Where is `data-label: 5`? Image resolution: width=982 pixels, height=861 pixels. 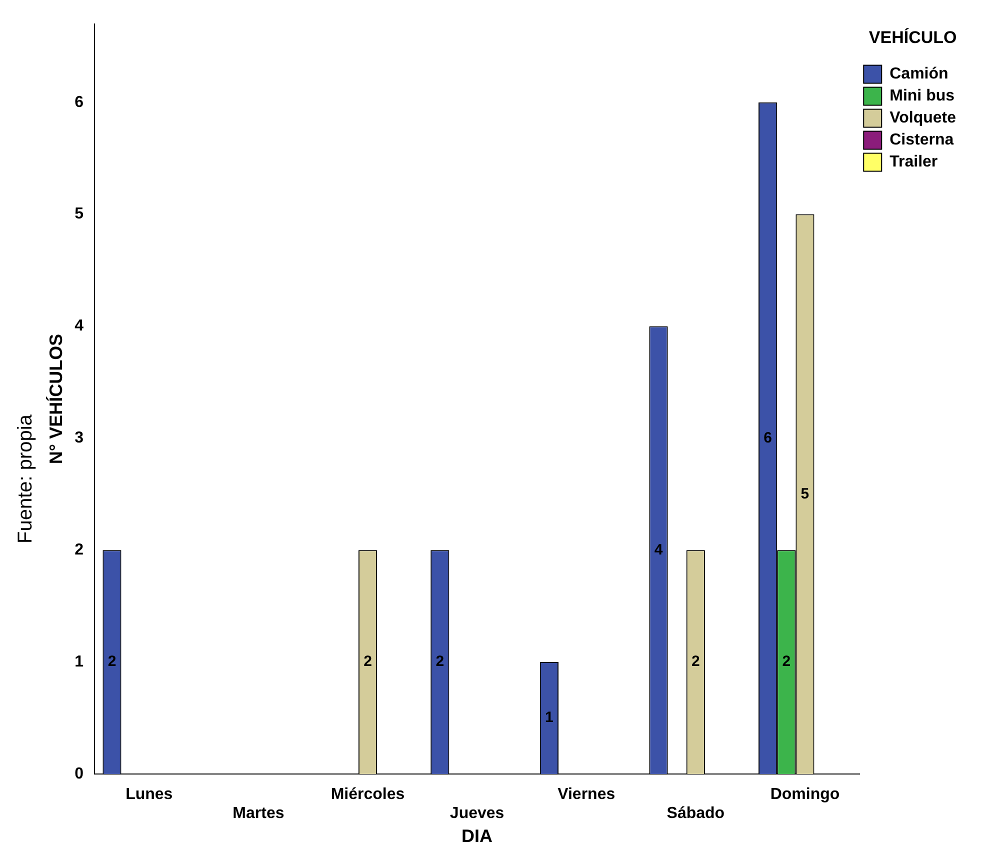 data-label: 5 is located at coordinates (805, 493).